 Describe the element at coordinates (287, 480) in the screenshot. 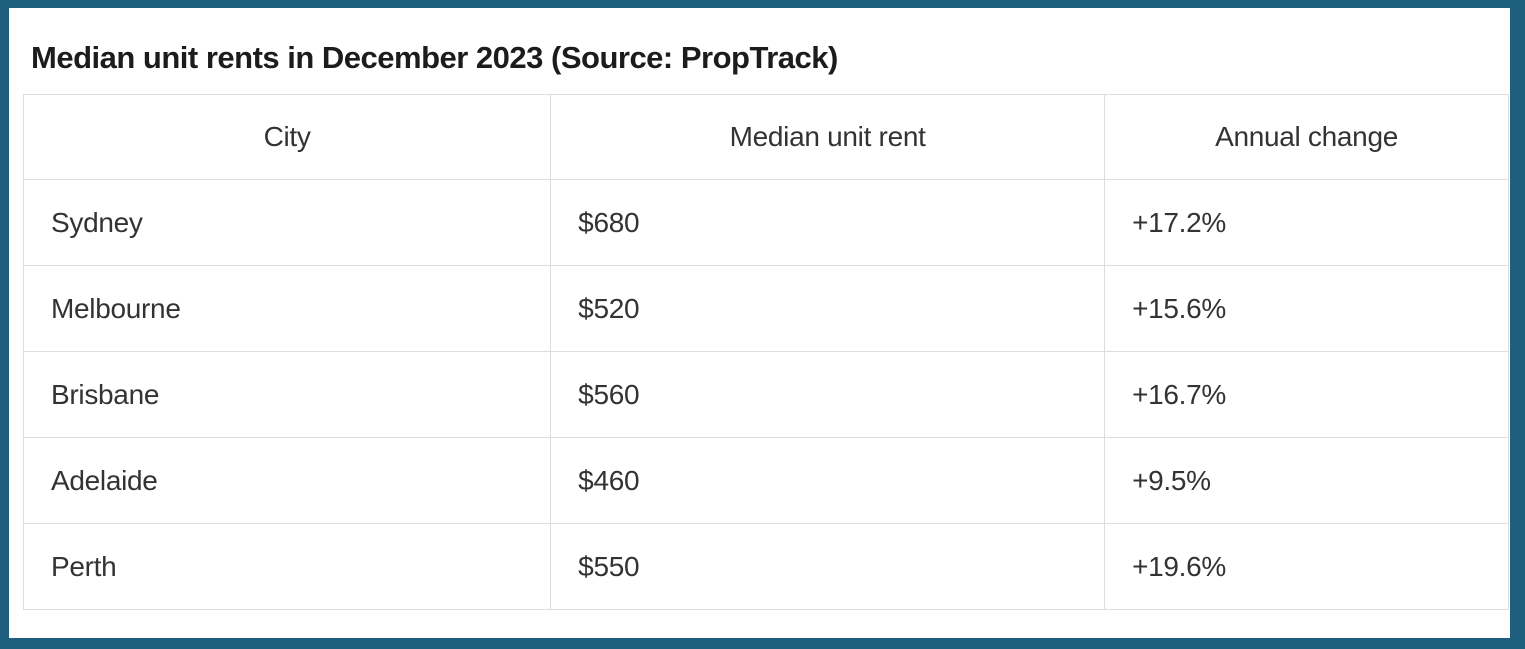

I see `cell-city: Adelaide` at that location.